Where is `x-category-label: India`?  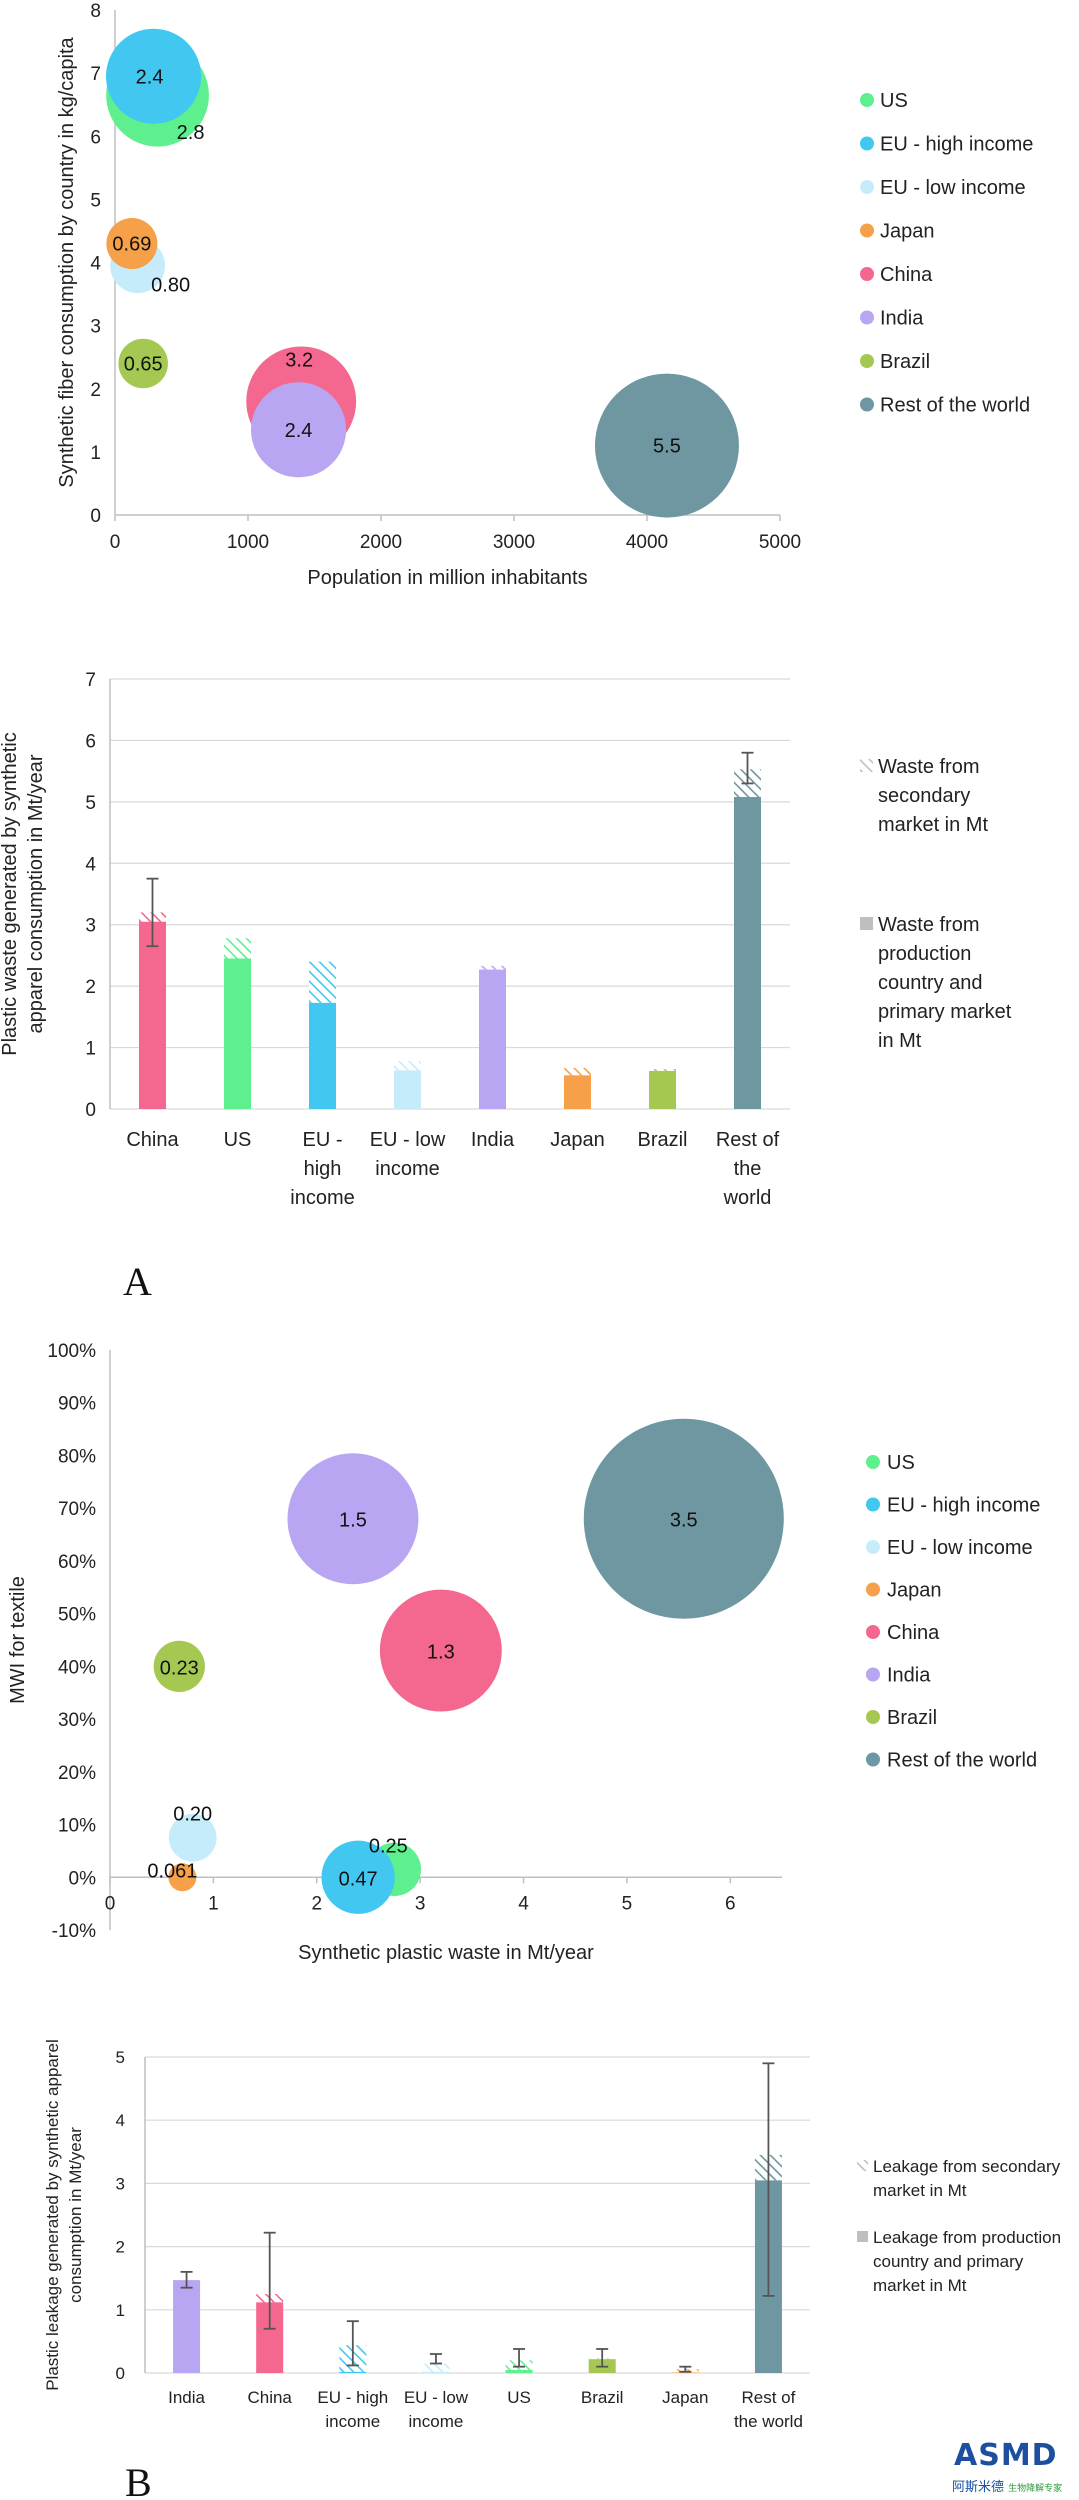
x-category-label: India is located at coordinates (493, 1140).